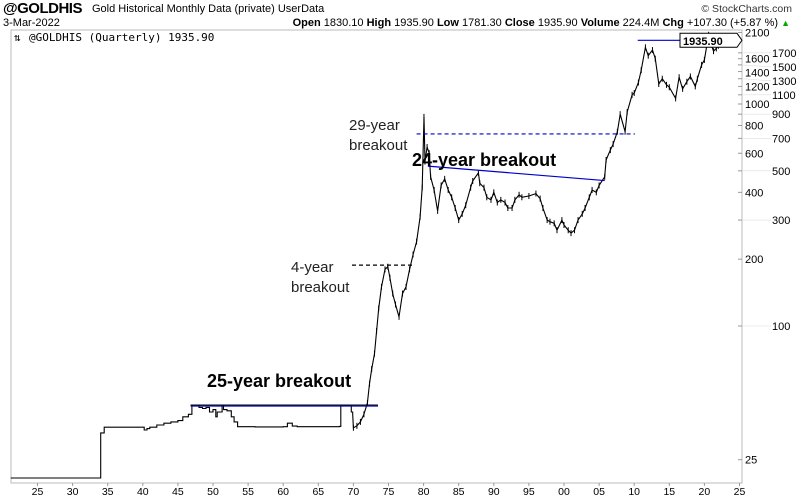 The width and height of the screenshot is (800, 500). What do you see at coordinates (343, 23) in the screenshot?
I see `open-value: 1830.10` at bounding box center [343, 23].